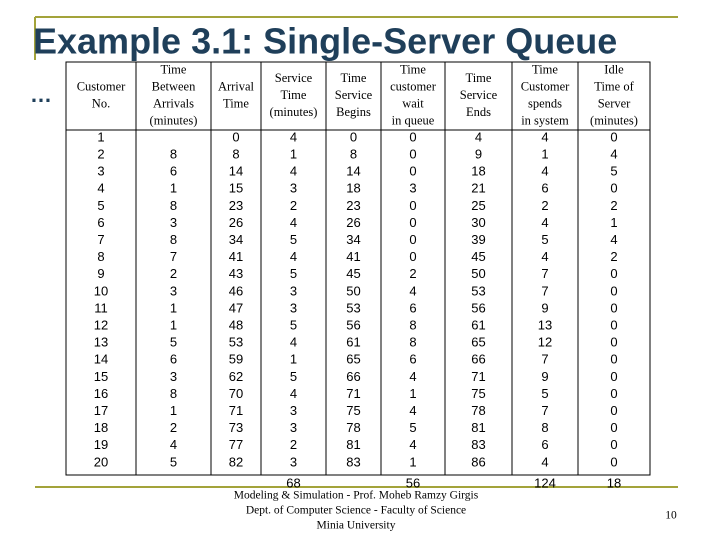  What do you see at coordinates (353, 171) in the screenshot?
I see `table-cell: 14` at bounding box center [353, 171].